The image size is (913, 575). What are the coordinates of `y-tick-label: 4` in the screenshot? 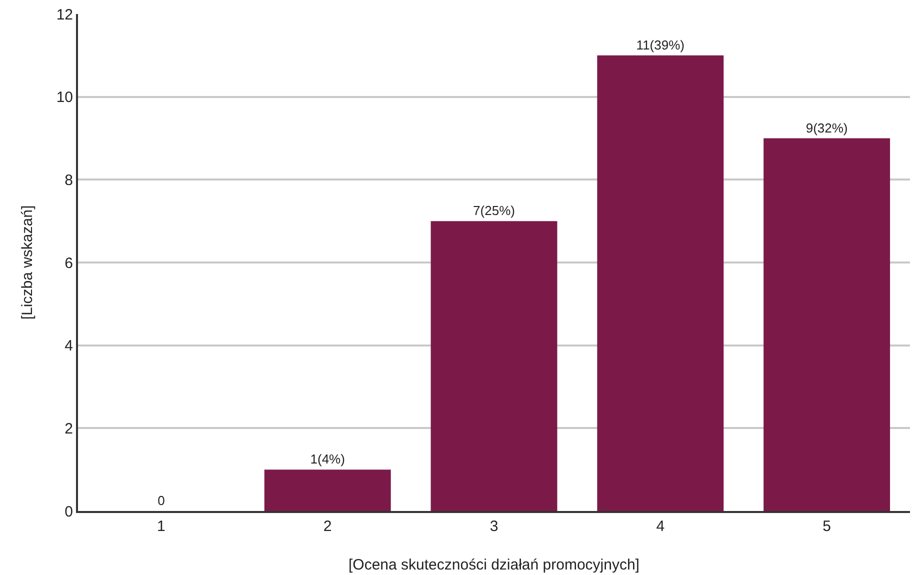 It's located at (68, 346).